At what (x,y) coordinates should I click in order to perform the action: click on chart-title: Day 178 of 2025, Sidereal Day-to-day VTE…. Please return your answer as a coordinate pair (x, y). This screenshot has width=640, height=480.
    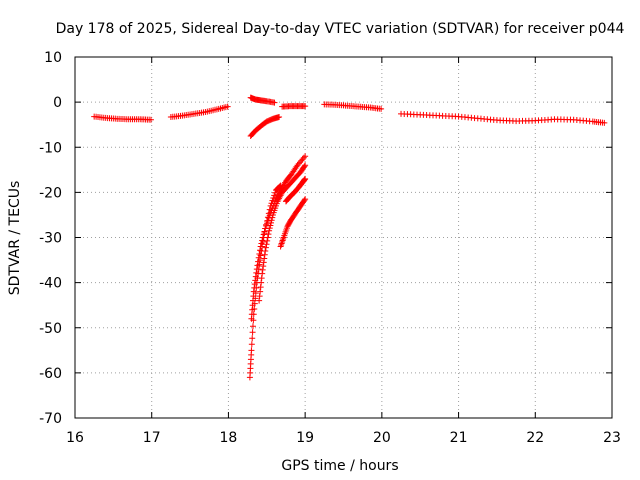
    Looking at the image, I should click on (340, 29).